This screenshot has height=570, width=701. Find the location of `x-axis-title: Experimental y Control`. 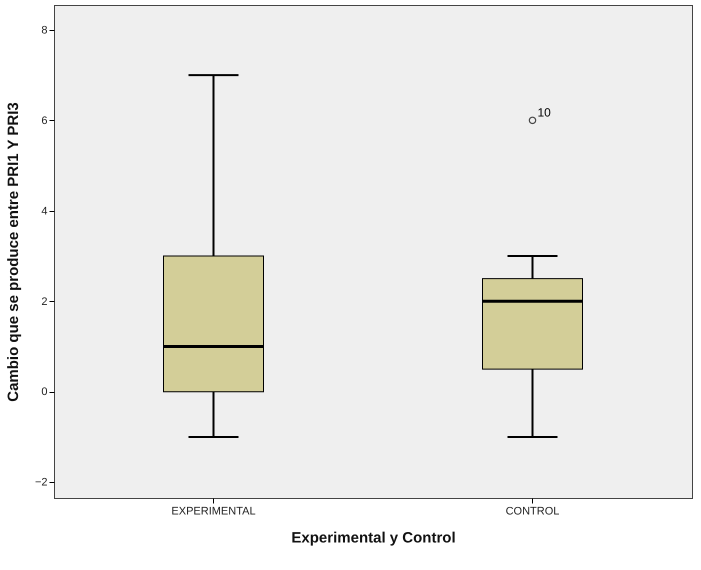

x-axis-title: Experimental y Control is located at coordinates (373, 538).